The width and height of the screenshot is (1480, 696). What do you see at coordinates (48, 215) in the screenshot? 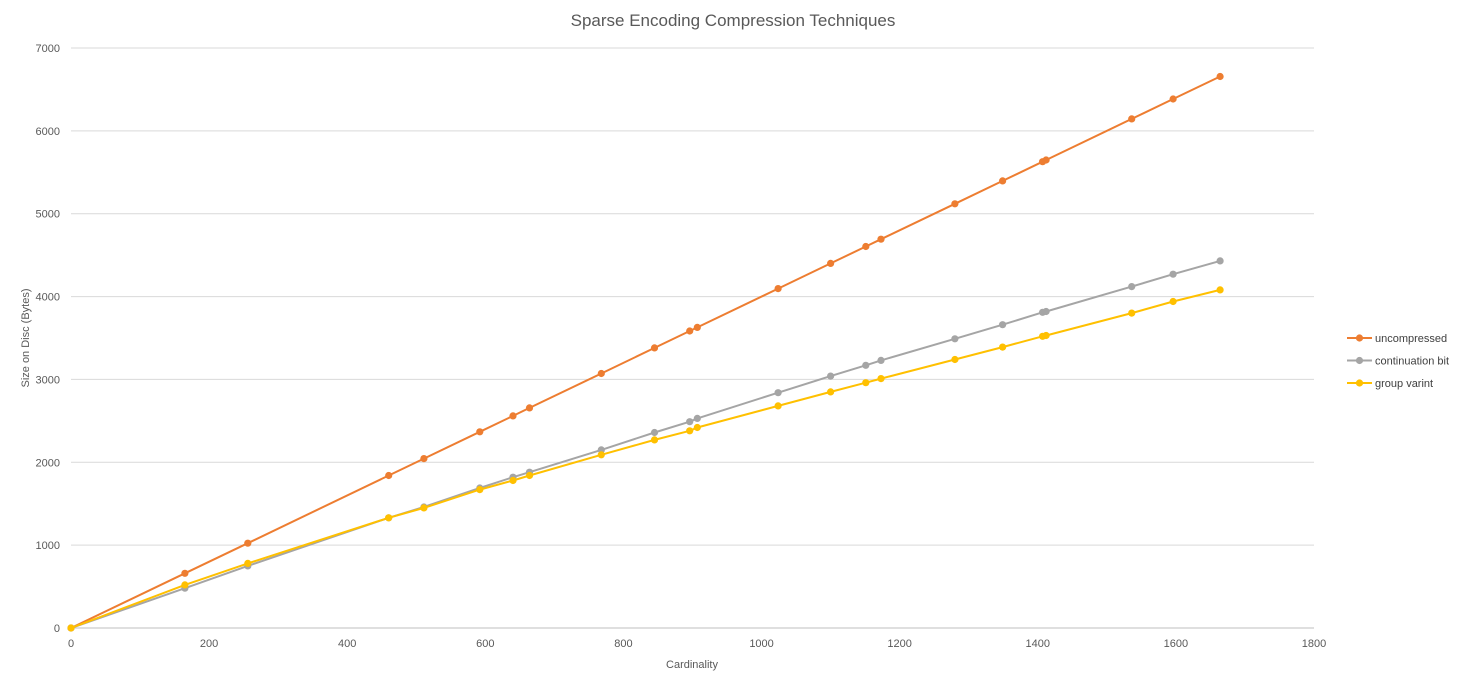
I see `y-tick-label: 5000` at bounding box center [48, 215].